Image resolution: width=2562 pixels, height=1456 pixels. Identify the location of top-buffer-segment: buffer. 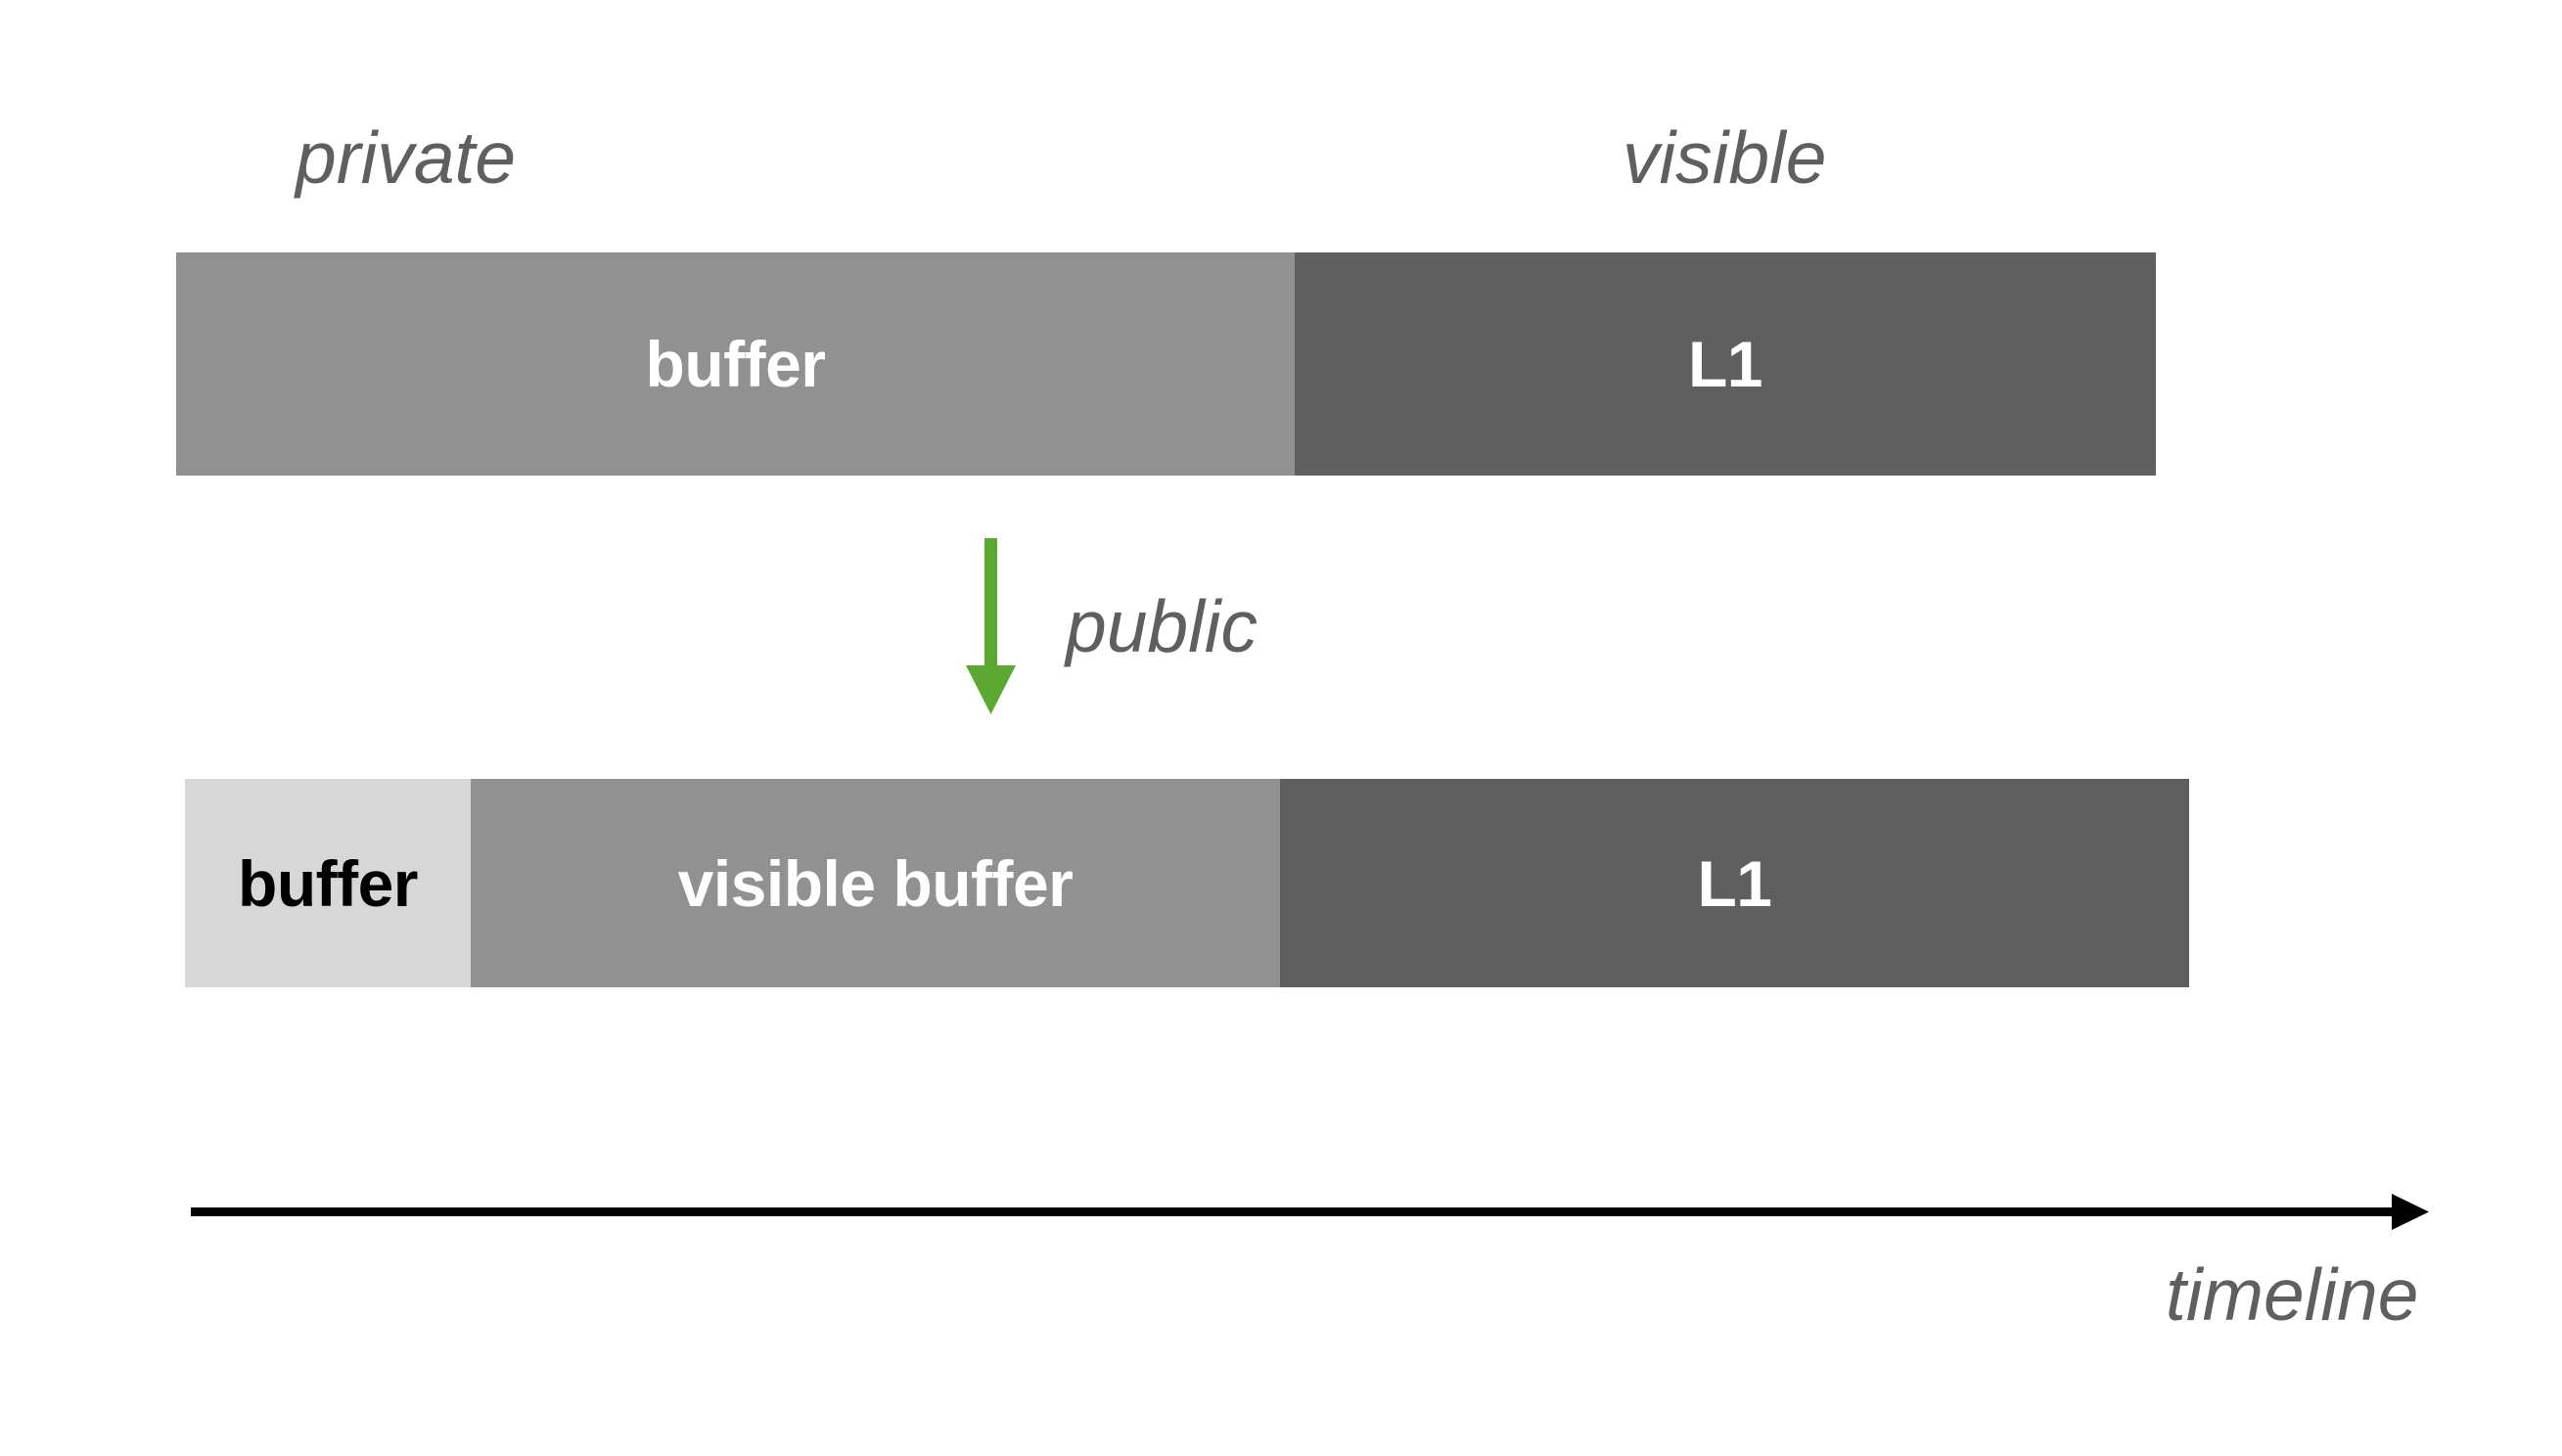
(735, 364).